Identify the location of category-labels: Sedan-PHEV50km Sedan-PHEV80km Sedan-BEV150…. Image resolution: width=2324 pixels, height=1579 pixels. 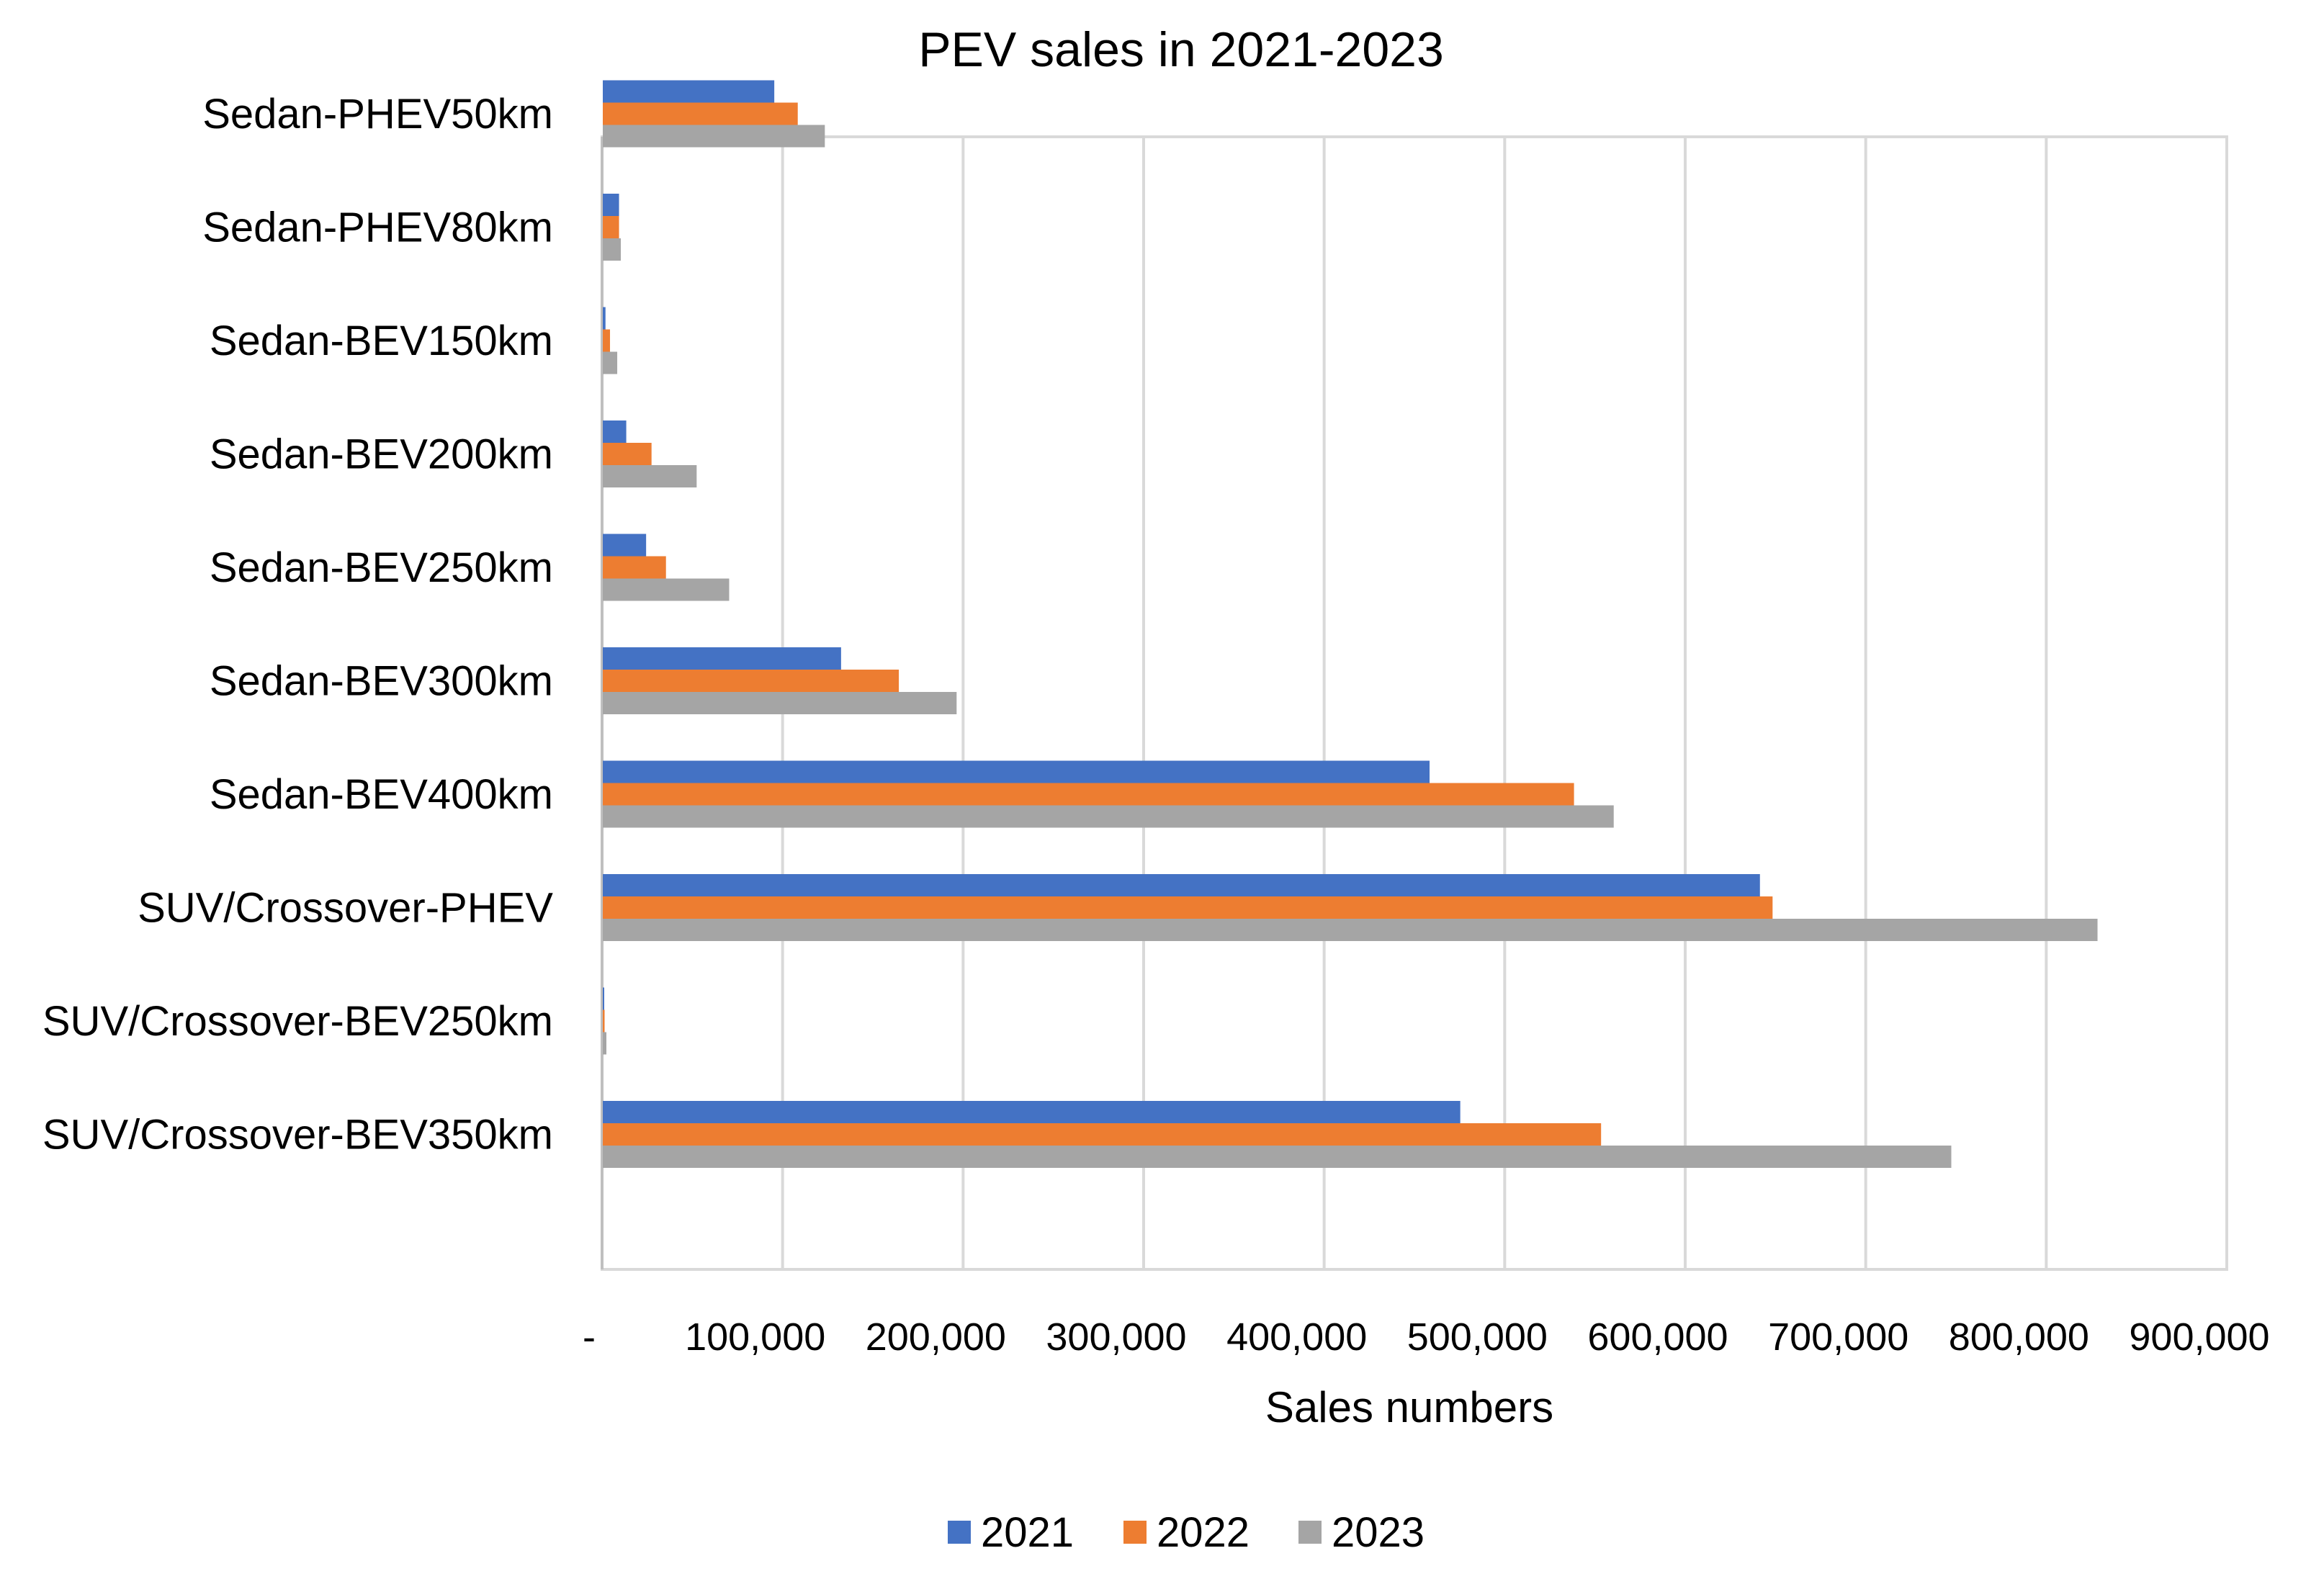
(297, 625).